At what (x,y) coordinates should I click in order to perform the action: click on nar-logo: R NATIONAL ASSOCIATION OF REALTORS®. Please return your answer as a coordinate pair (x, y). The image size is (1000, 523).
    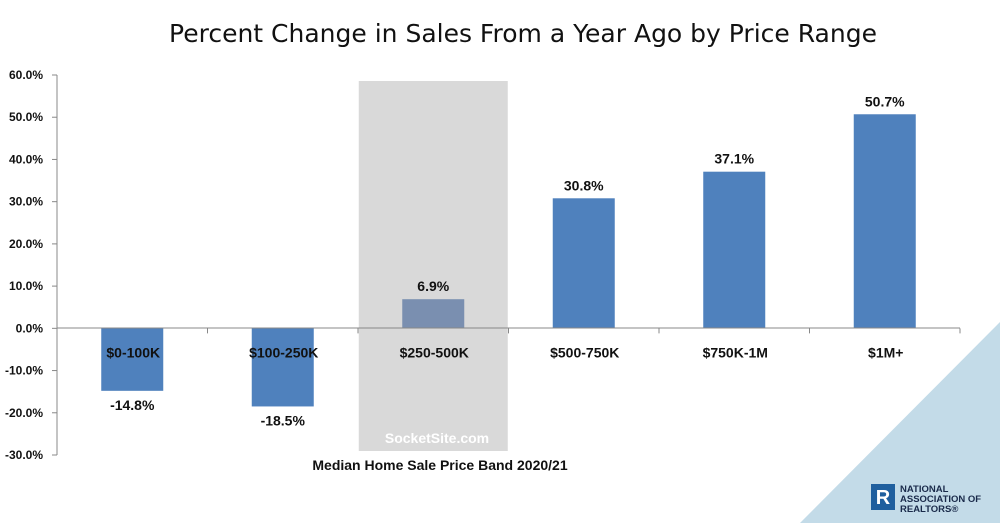
    Looking at the image, I should click on (926, 499).